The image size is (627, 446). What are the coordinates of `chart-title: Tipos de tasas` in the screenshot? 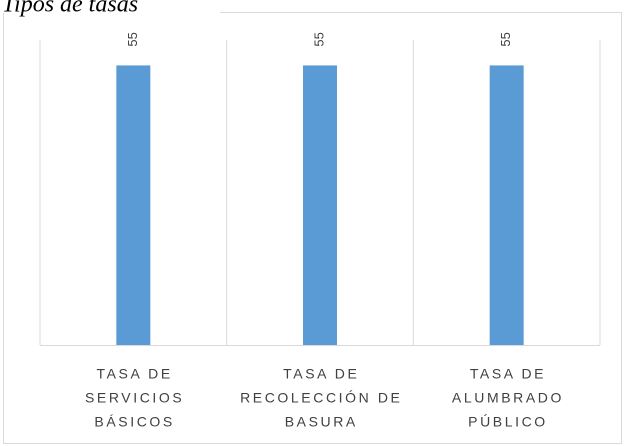 It's located at (70, 9).